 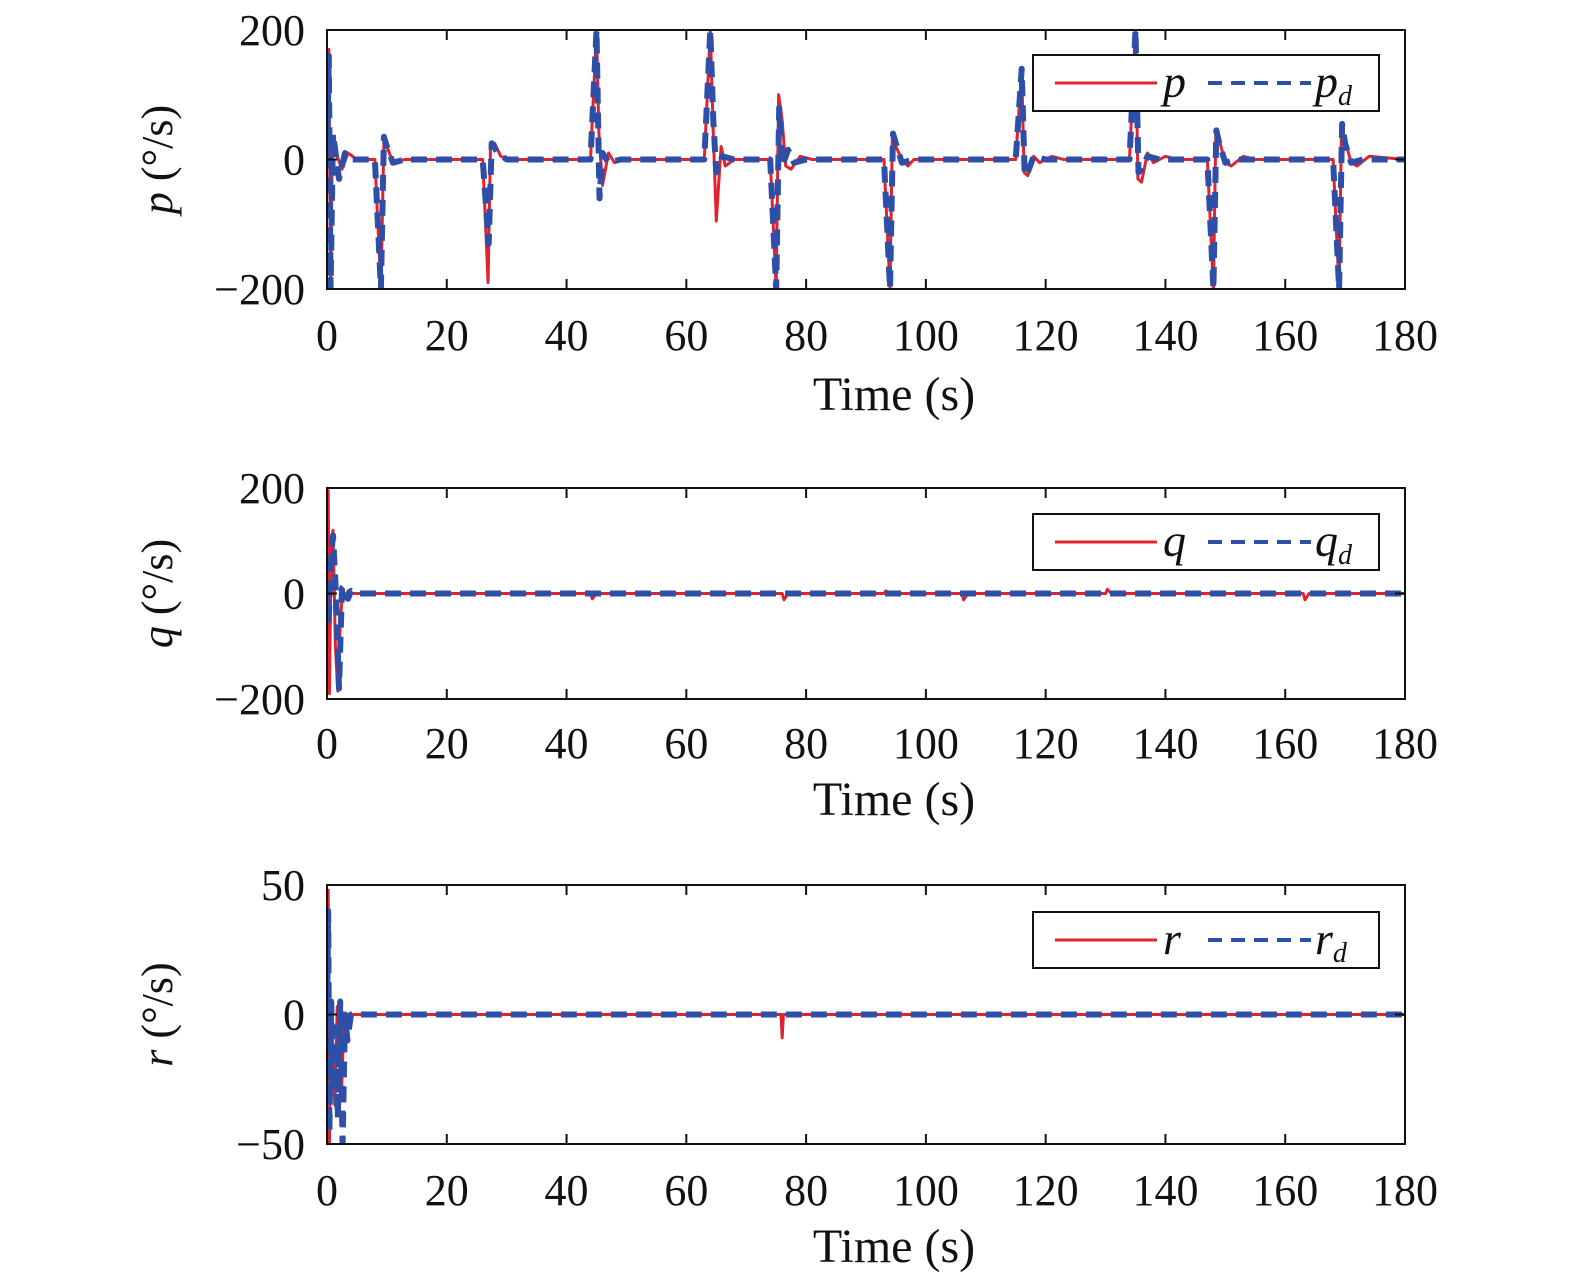 What do you see at coordinates (157, 204) in the screenshot?
I see `y-axis-label-var: p` at bounding box center [157, 204].